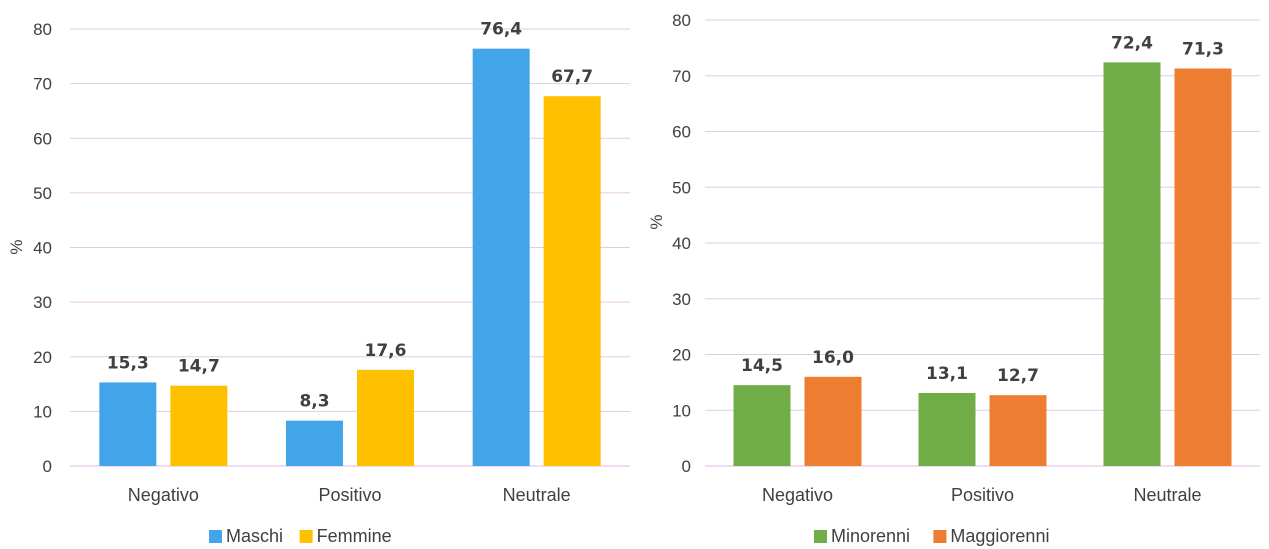 Image resolution: width=1269 pixels, height=549 pixels. Describe the element at coordinates (349, 495) in the screenshot. I see `left-category-label: Positivo` at that location.